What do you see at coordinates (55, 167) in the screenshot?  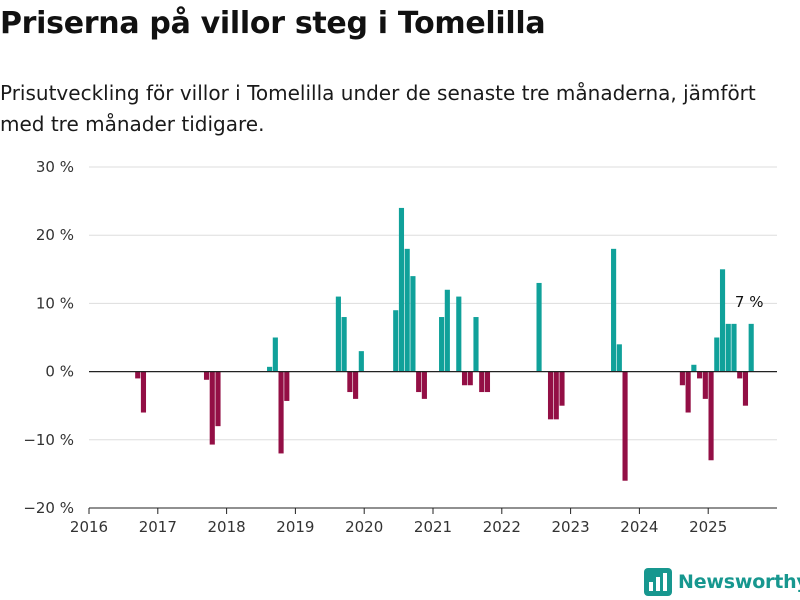 I see `y-tick-label: 30 %` at bounding box center [55, 167].